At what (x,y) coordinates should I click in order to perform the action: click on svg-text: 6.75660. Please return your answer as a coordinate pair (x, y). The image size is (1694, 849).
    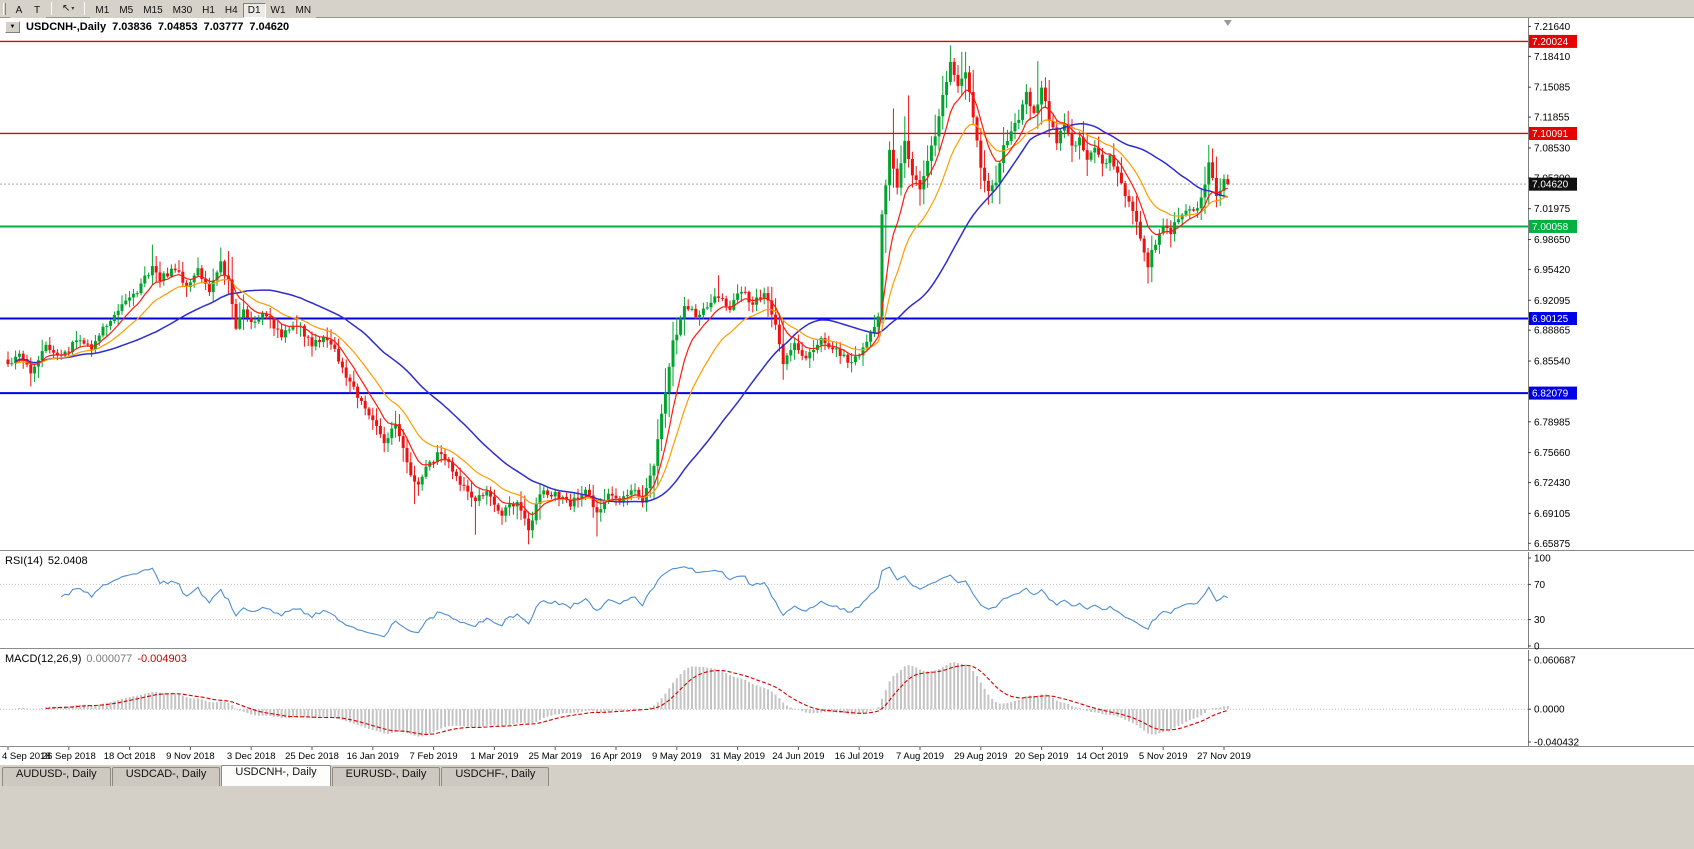
    Looking at the image, I should click on (1552, 453).